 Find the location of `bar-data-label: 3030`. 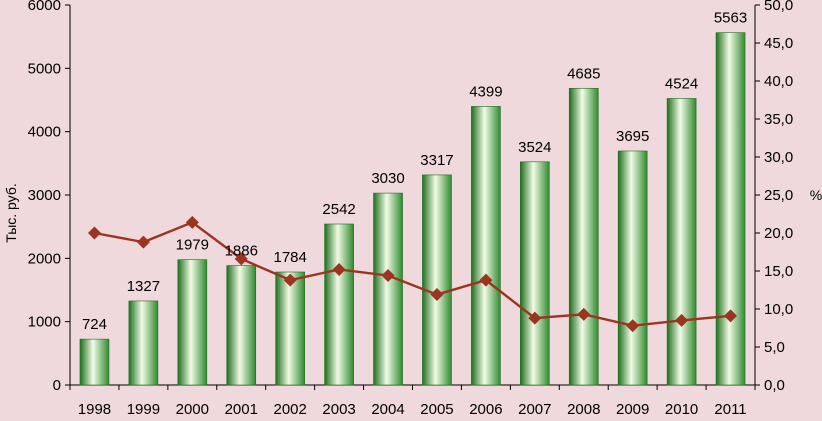

bar-data-label: 3030 is located at coordinates (387, 178).